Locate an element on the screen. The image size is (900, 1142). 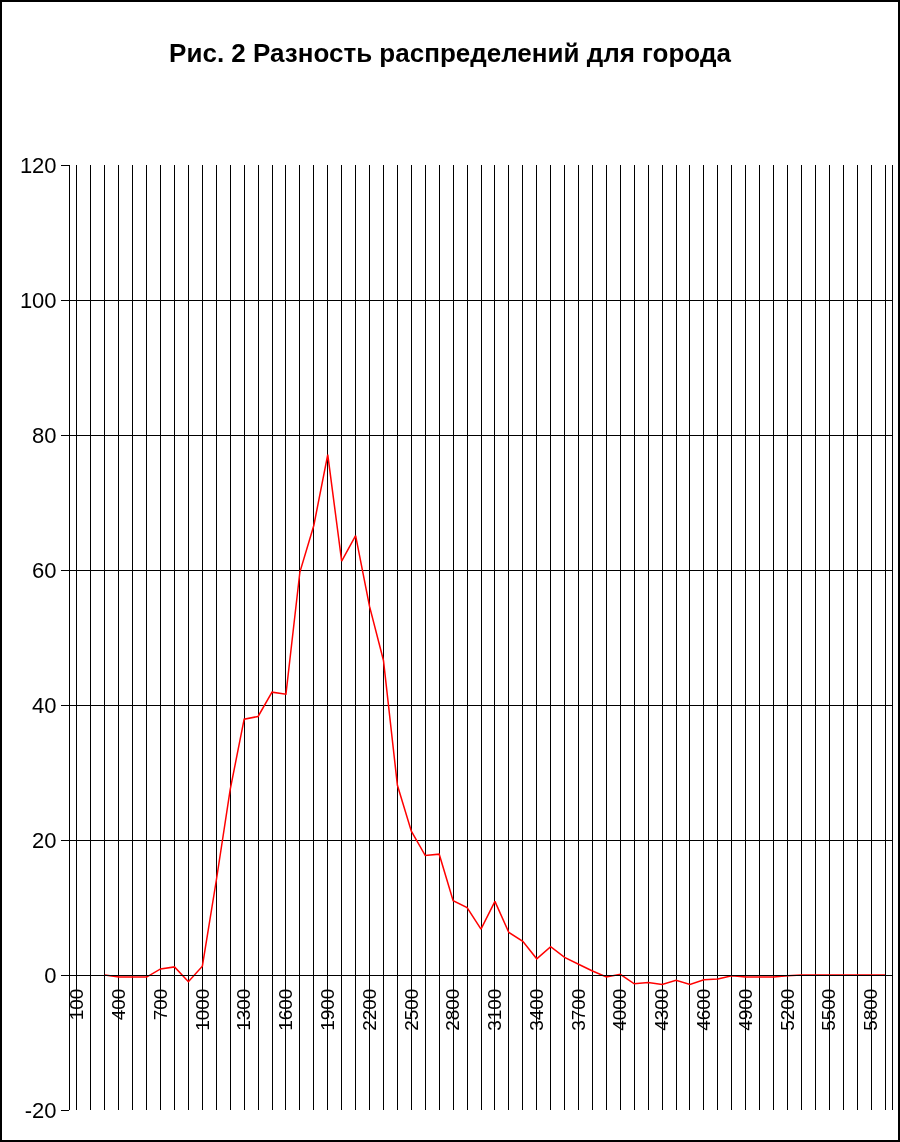
y-tick-label: 40 is located at coordinates (44, 705).